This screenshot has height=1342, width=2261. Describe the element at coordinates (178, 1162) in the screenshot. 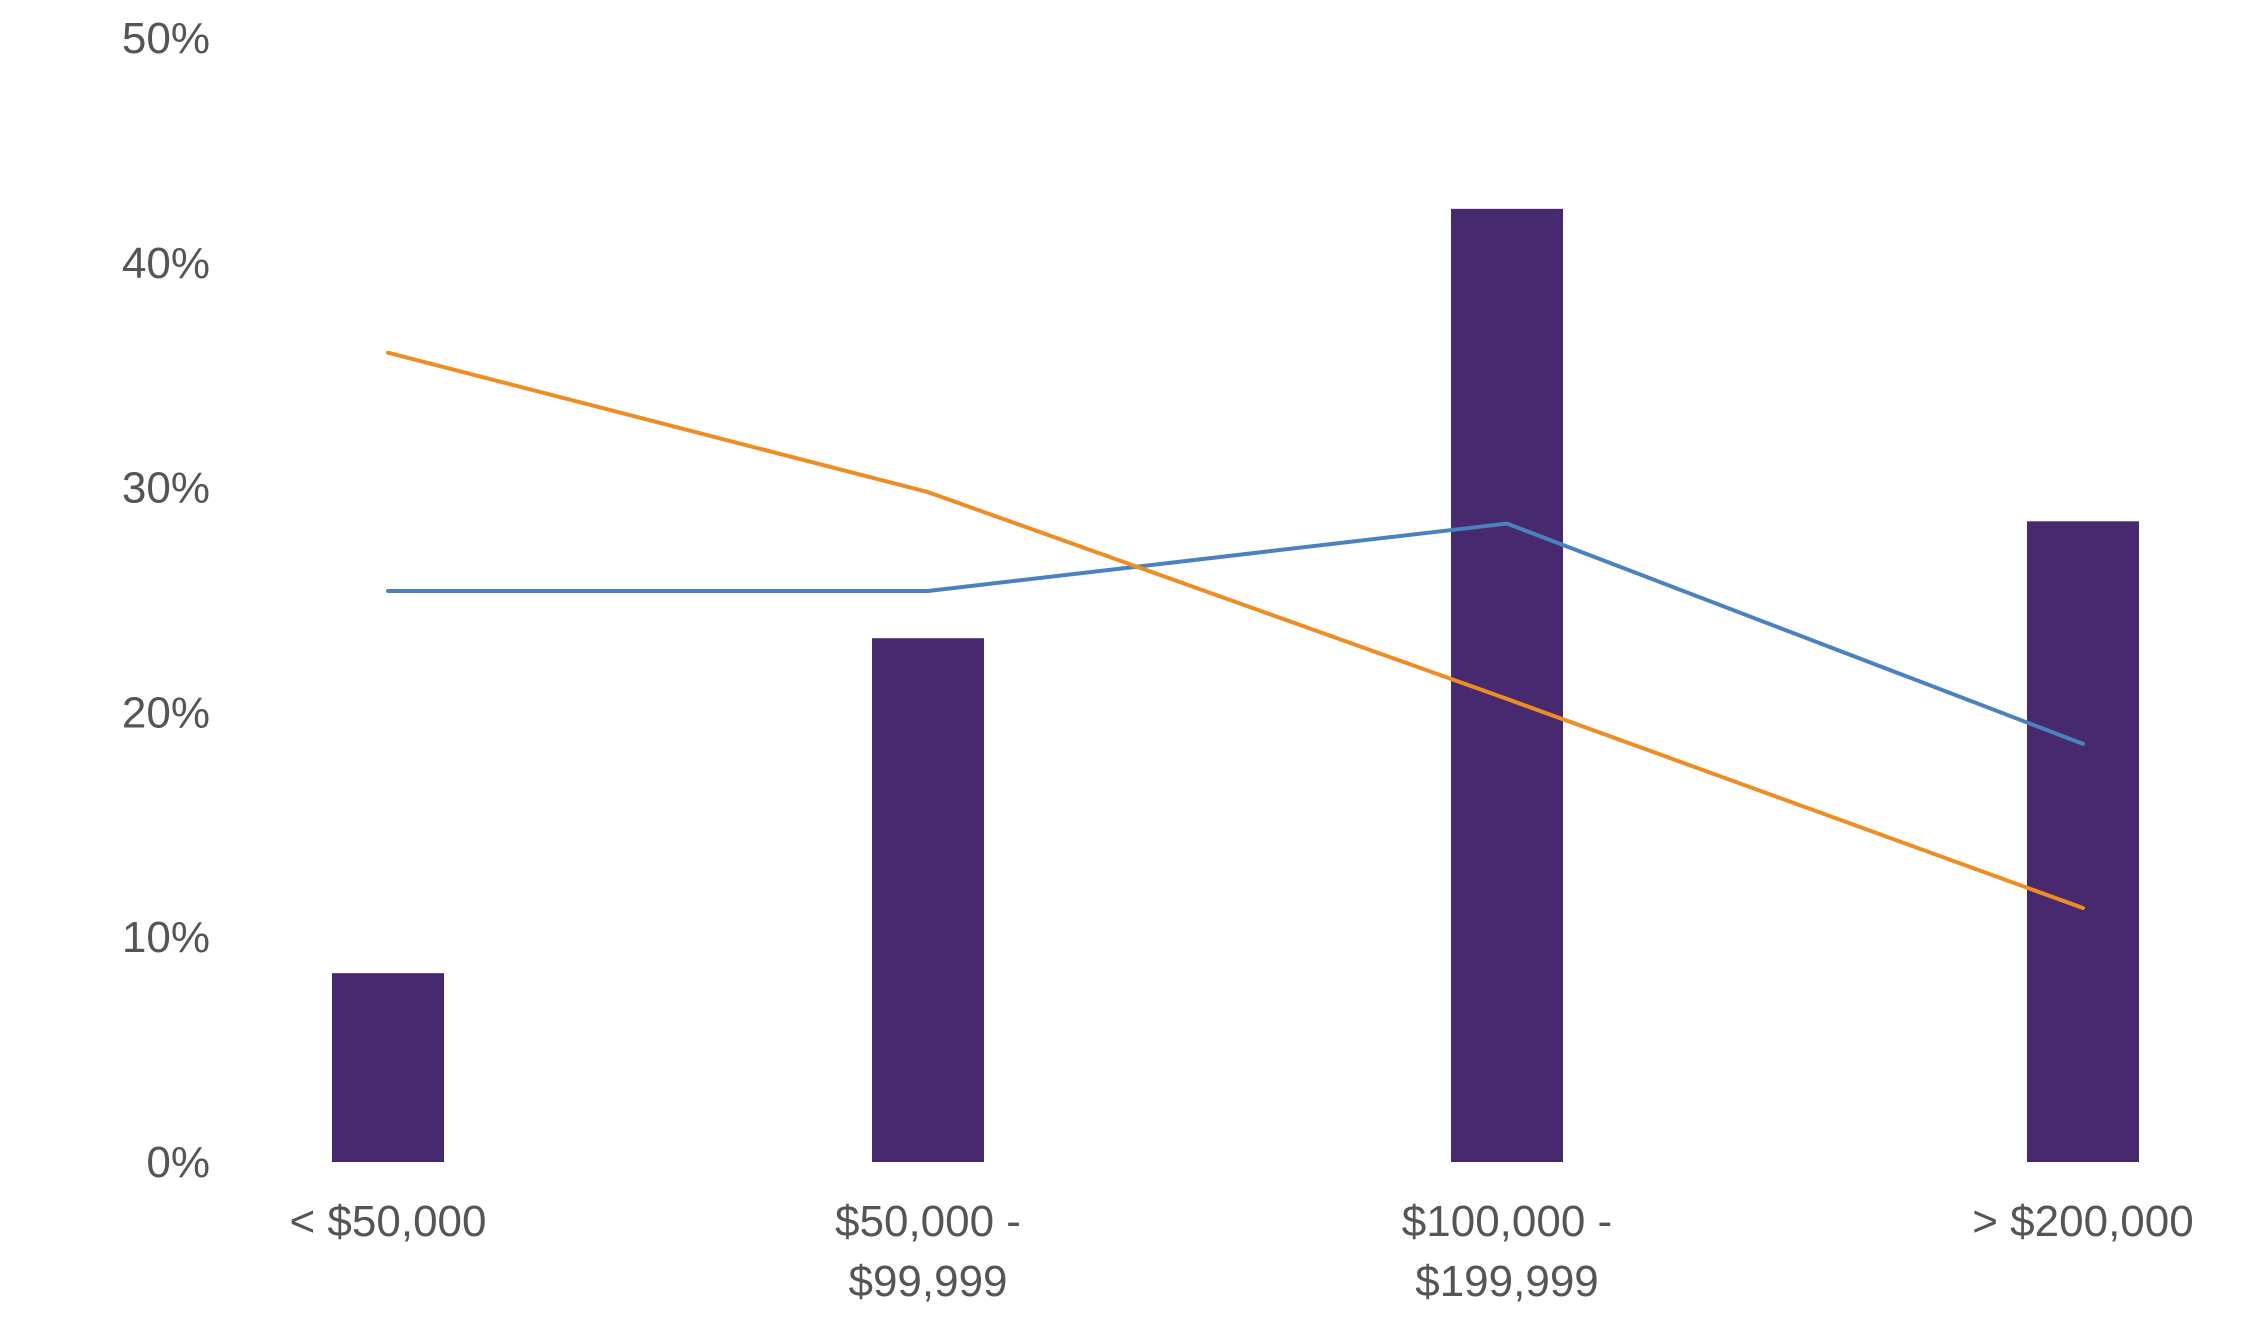

I see `y-tick-label: 0%` at that location.